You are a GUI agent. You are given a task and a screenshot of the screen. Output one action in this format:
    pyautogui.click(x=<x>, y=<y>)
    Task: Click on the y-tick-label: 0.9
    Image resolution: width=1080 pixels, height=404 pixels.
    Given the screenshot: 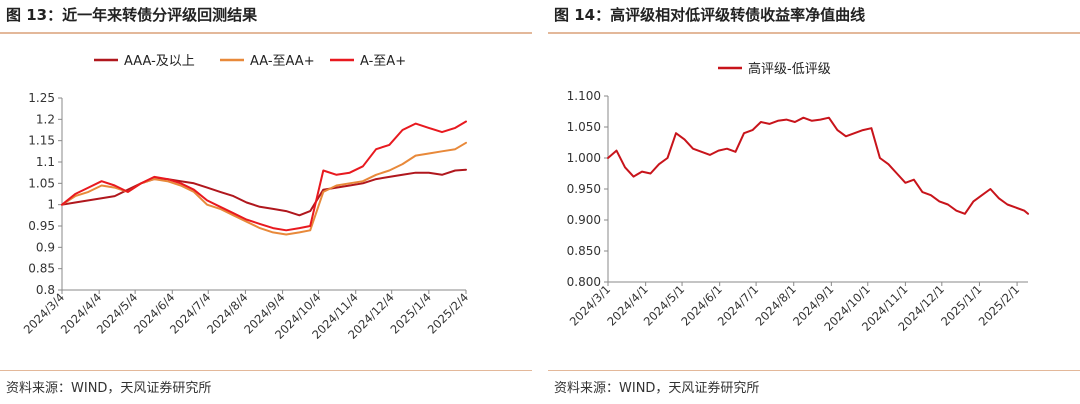 What is the action you would take?
    pyautogui.click(x=45, y=247)
    